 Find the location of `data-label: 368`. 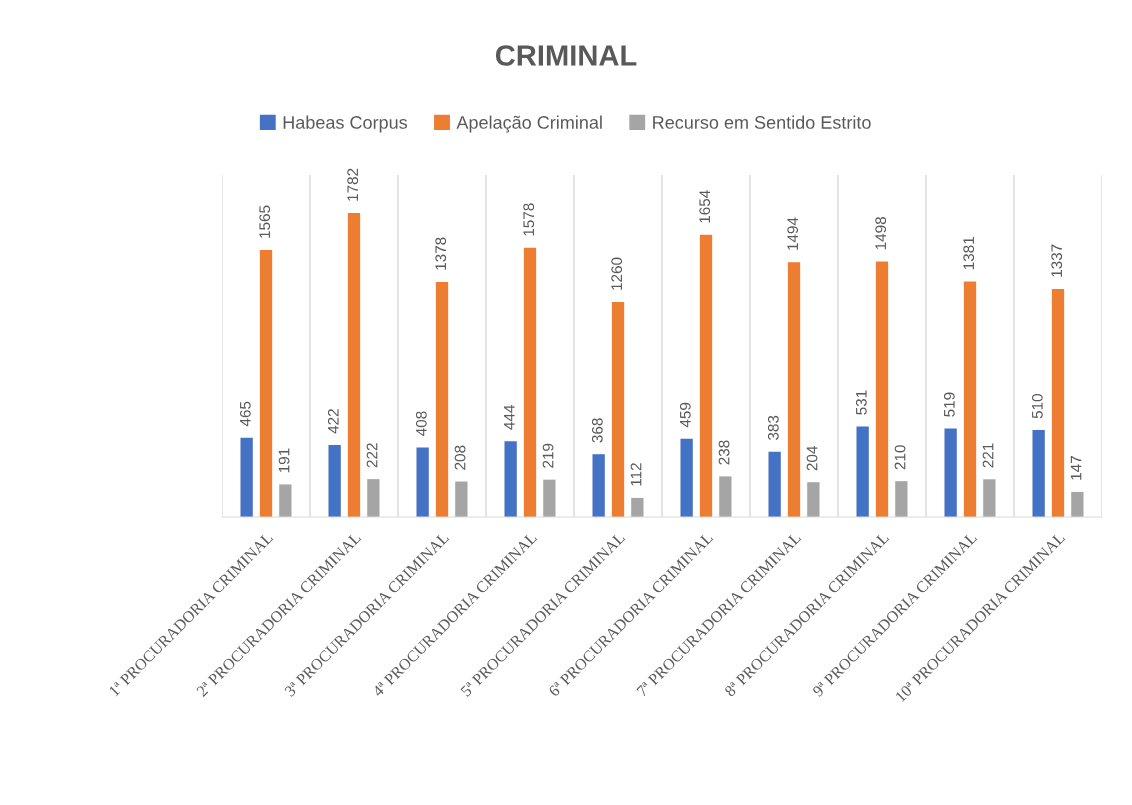

data-label: 368 is located at coordinates (597, 430).